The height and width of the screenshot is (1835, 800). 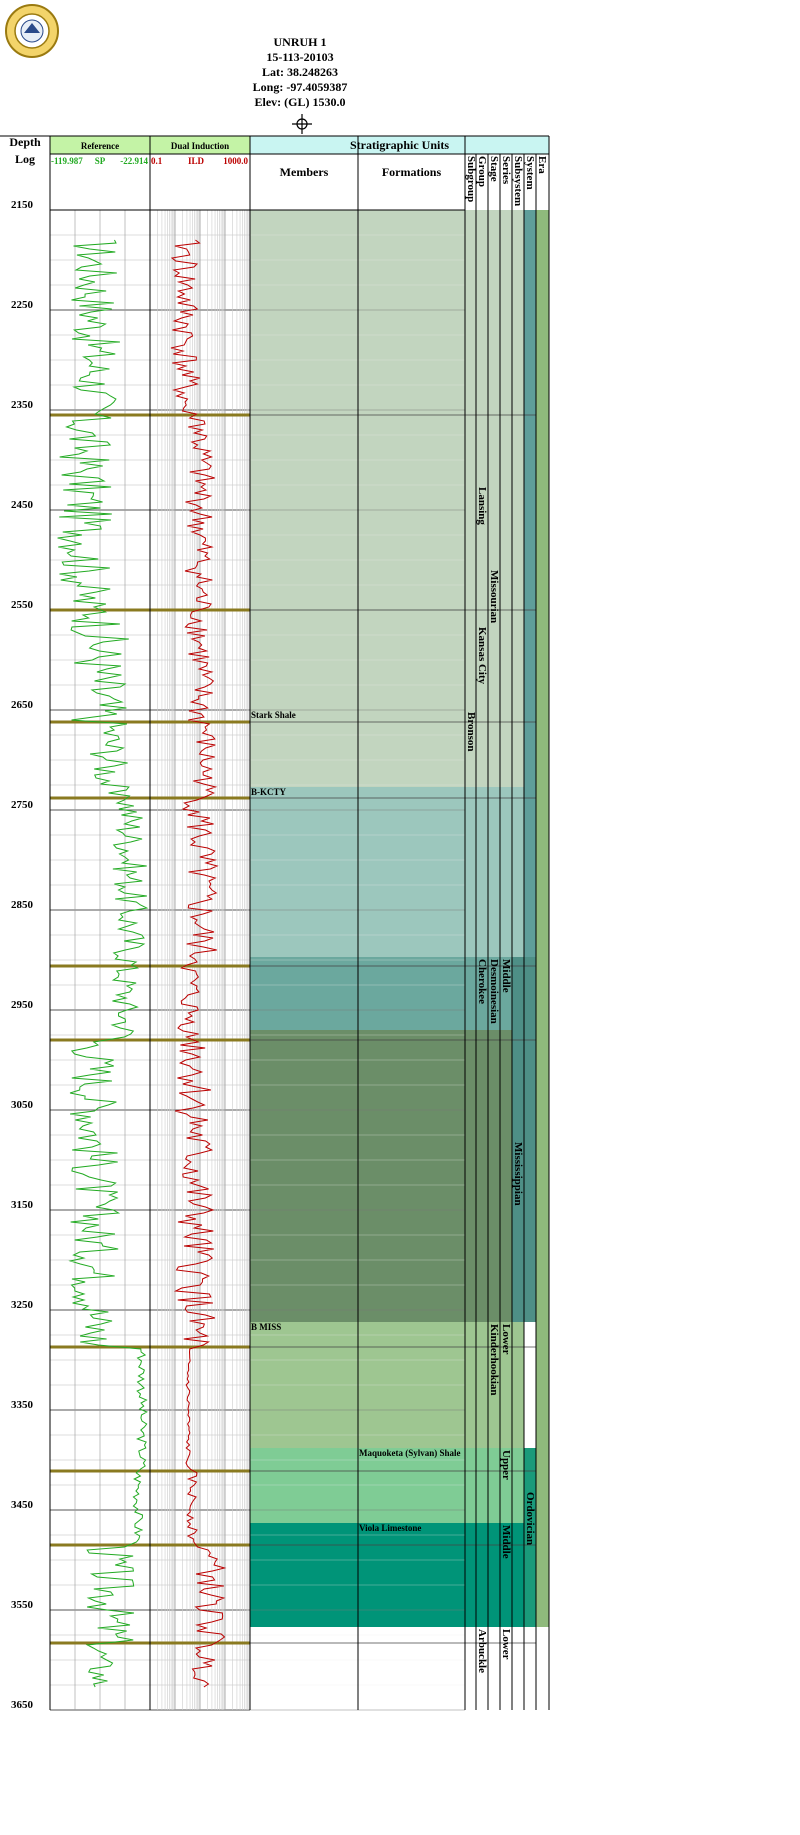 I want to click on depth-label: 2950, so click(x=22, y=1005).